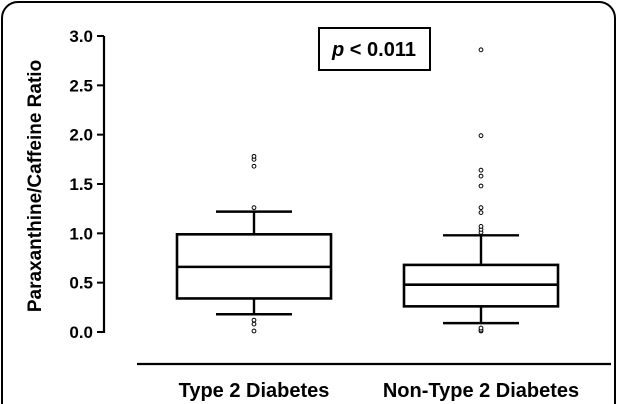  I want to click on p-value-box, so click(374, 49).